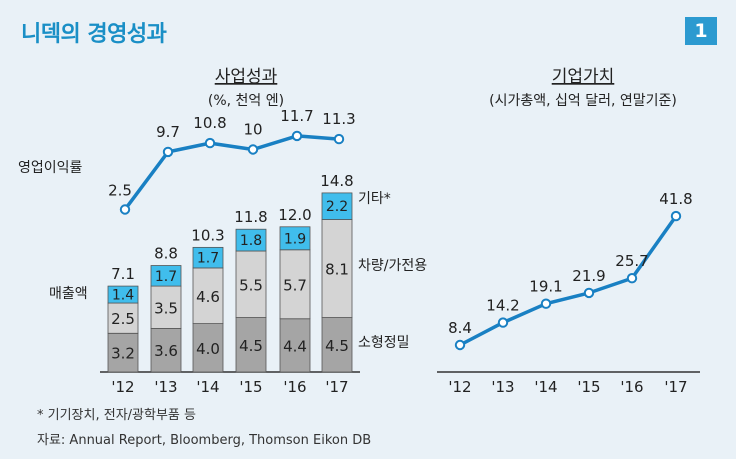  Describe the element at coordinates (231, 172) in the screenshot. I see `operating-margin-line` at that location.